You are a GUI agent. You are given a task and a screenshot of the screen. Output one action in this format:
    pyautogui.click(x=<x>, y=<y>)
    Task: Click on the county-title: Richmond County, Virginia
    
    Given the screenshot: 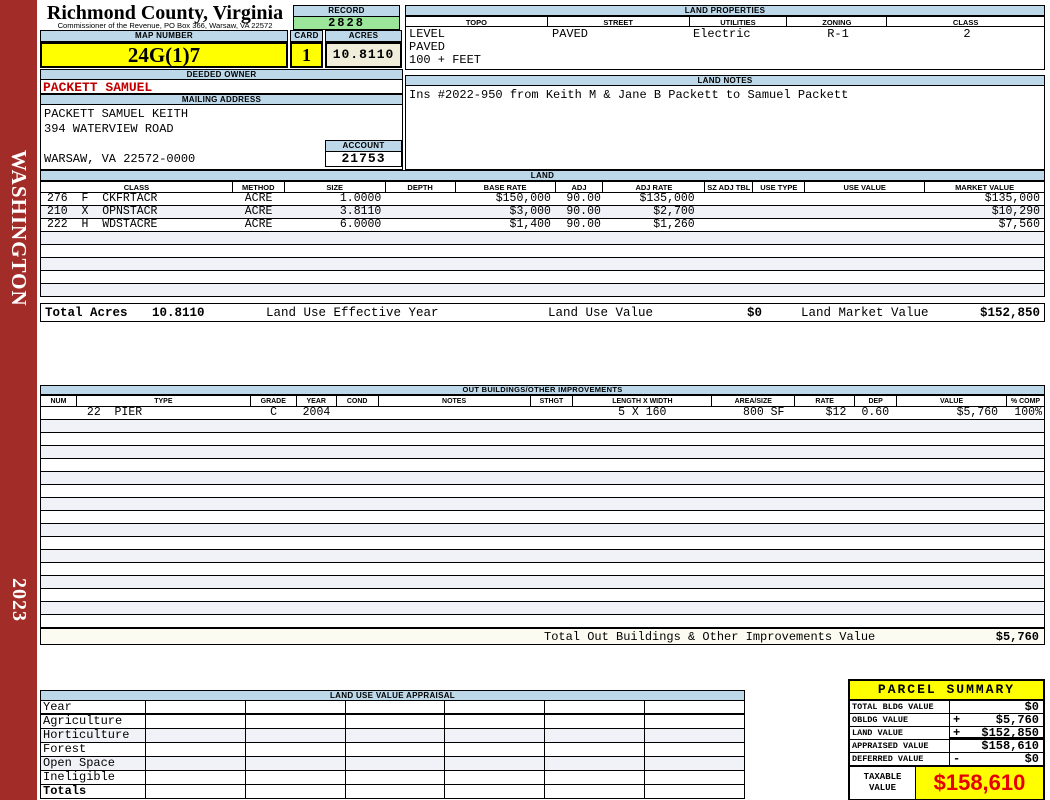 What is the action you would take?
    pyautogui.click(x=165, y=13)
    